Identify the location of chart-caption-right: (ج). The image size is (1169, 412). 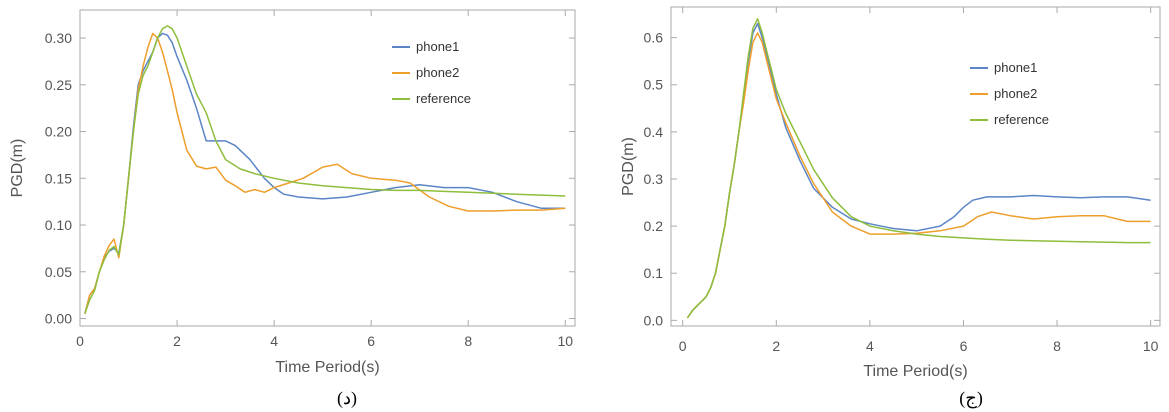
(971, 398).